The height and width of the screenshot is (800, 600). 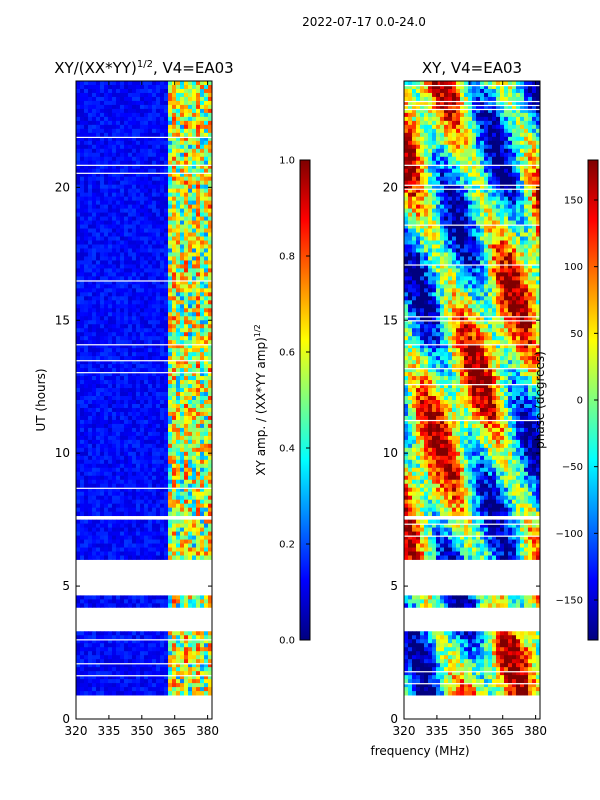 What do you see at coordinates (287, 545) in the screenshot?
I see `colorbar-tick-label: 0.2` at bounding box center [287, 545].